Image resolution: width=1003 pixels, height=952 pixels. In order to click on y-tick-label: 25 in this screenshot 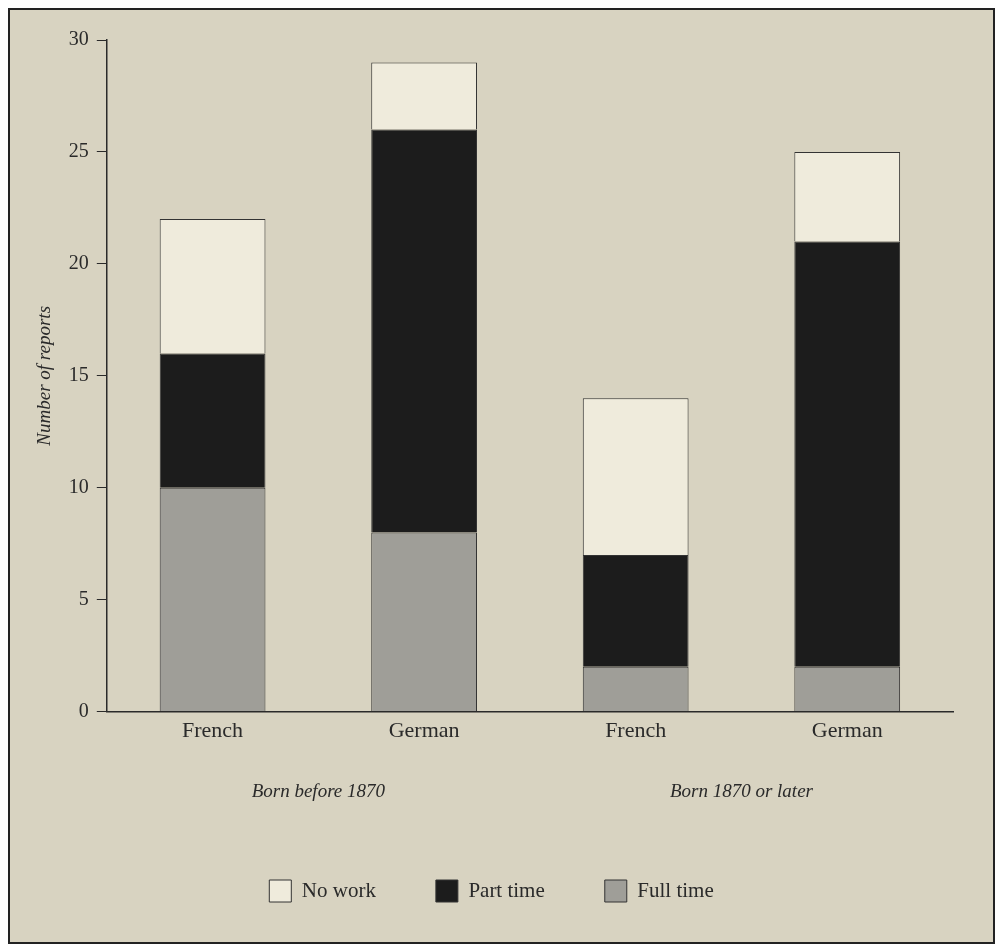, I will do `click(78, 150)`.